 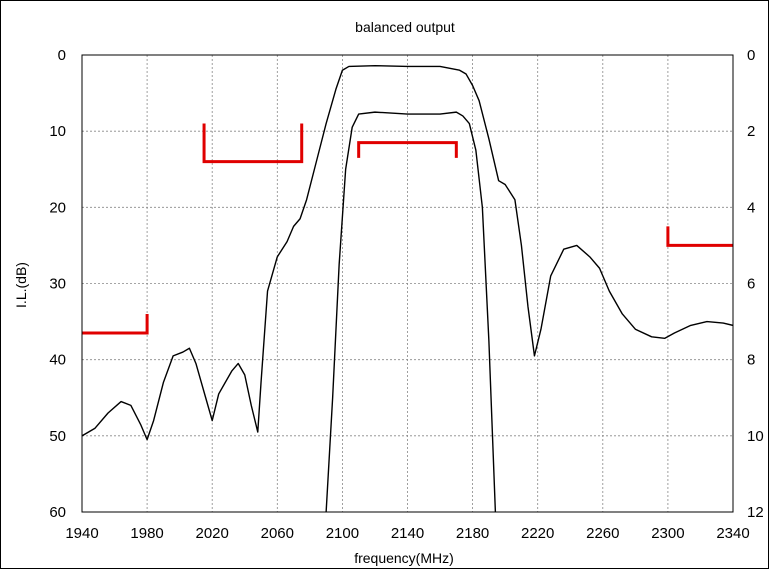 I want to click on y-axis-label: I.L.(dB), so click(x=21, y=285).